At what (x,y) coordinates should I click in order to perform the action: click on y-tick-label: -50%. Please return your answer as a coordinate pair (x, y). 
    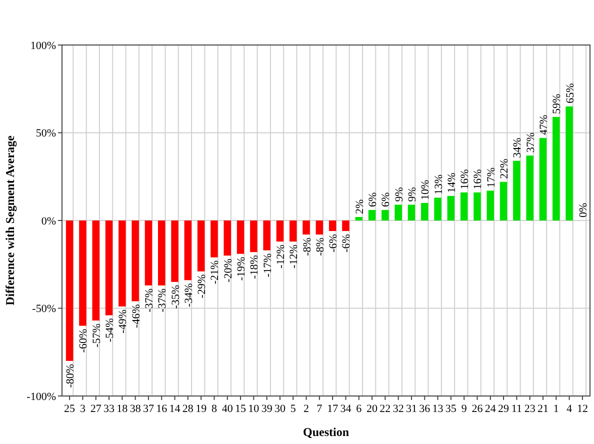
    Looking at the image, I should click on (44, 309).